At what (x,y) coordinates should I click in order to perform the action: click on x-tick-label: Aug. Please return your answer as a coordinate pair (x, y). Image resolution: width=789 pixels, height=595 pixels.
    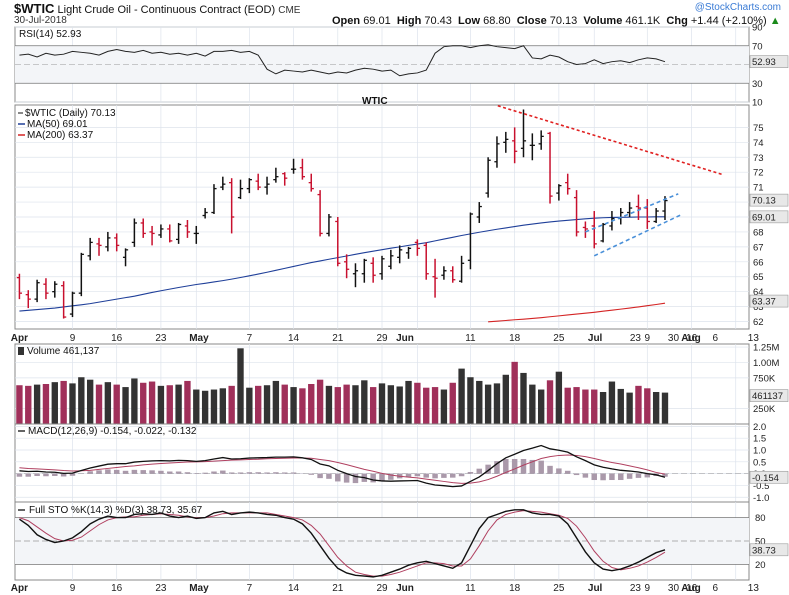
    Looking at the image, I should click on (690, 338).